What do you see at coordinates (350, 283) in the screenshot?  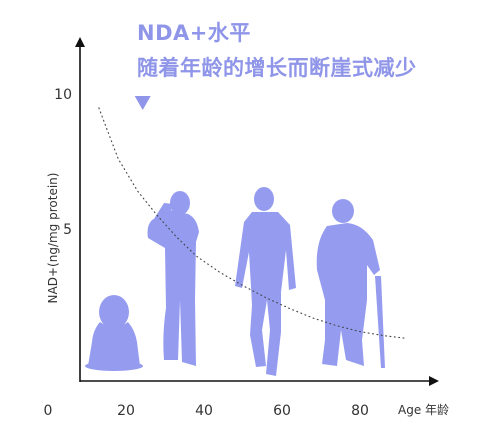 I see `elderly-man-icon` at bounding box center [350, 283].